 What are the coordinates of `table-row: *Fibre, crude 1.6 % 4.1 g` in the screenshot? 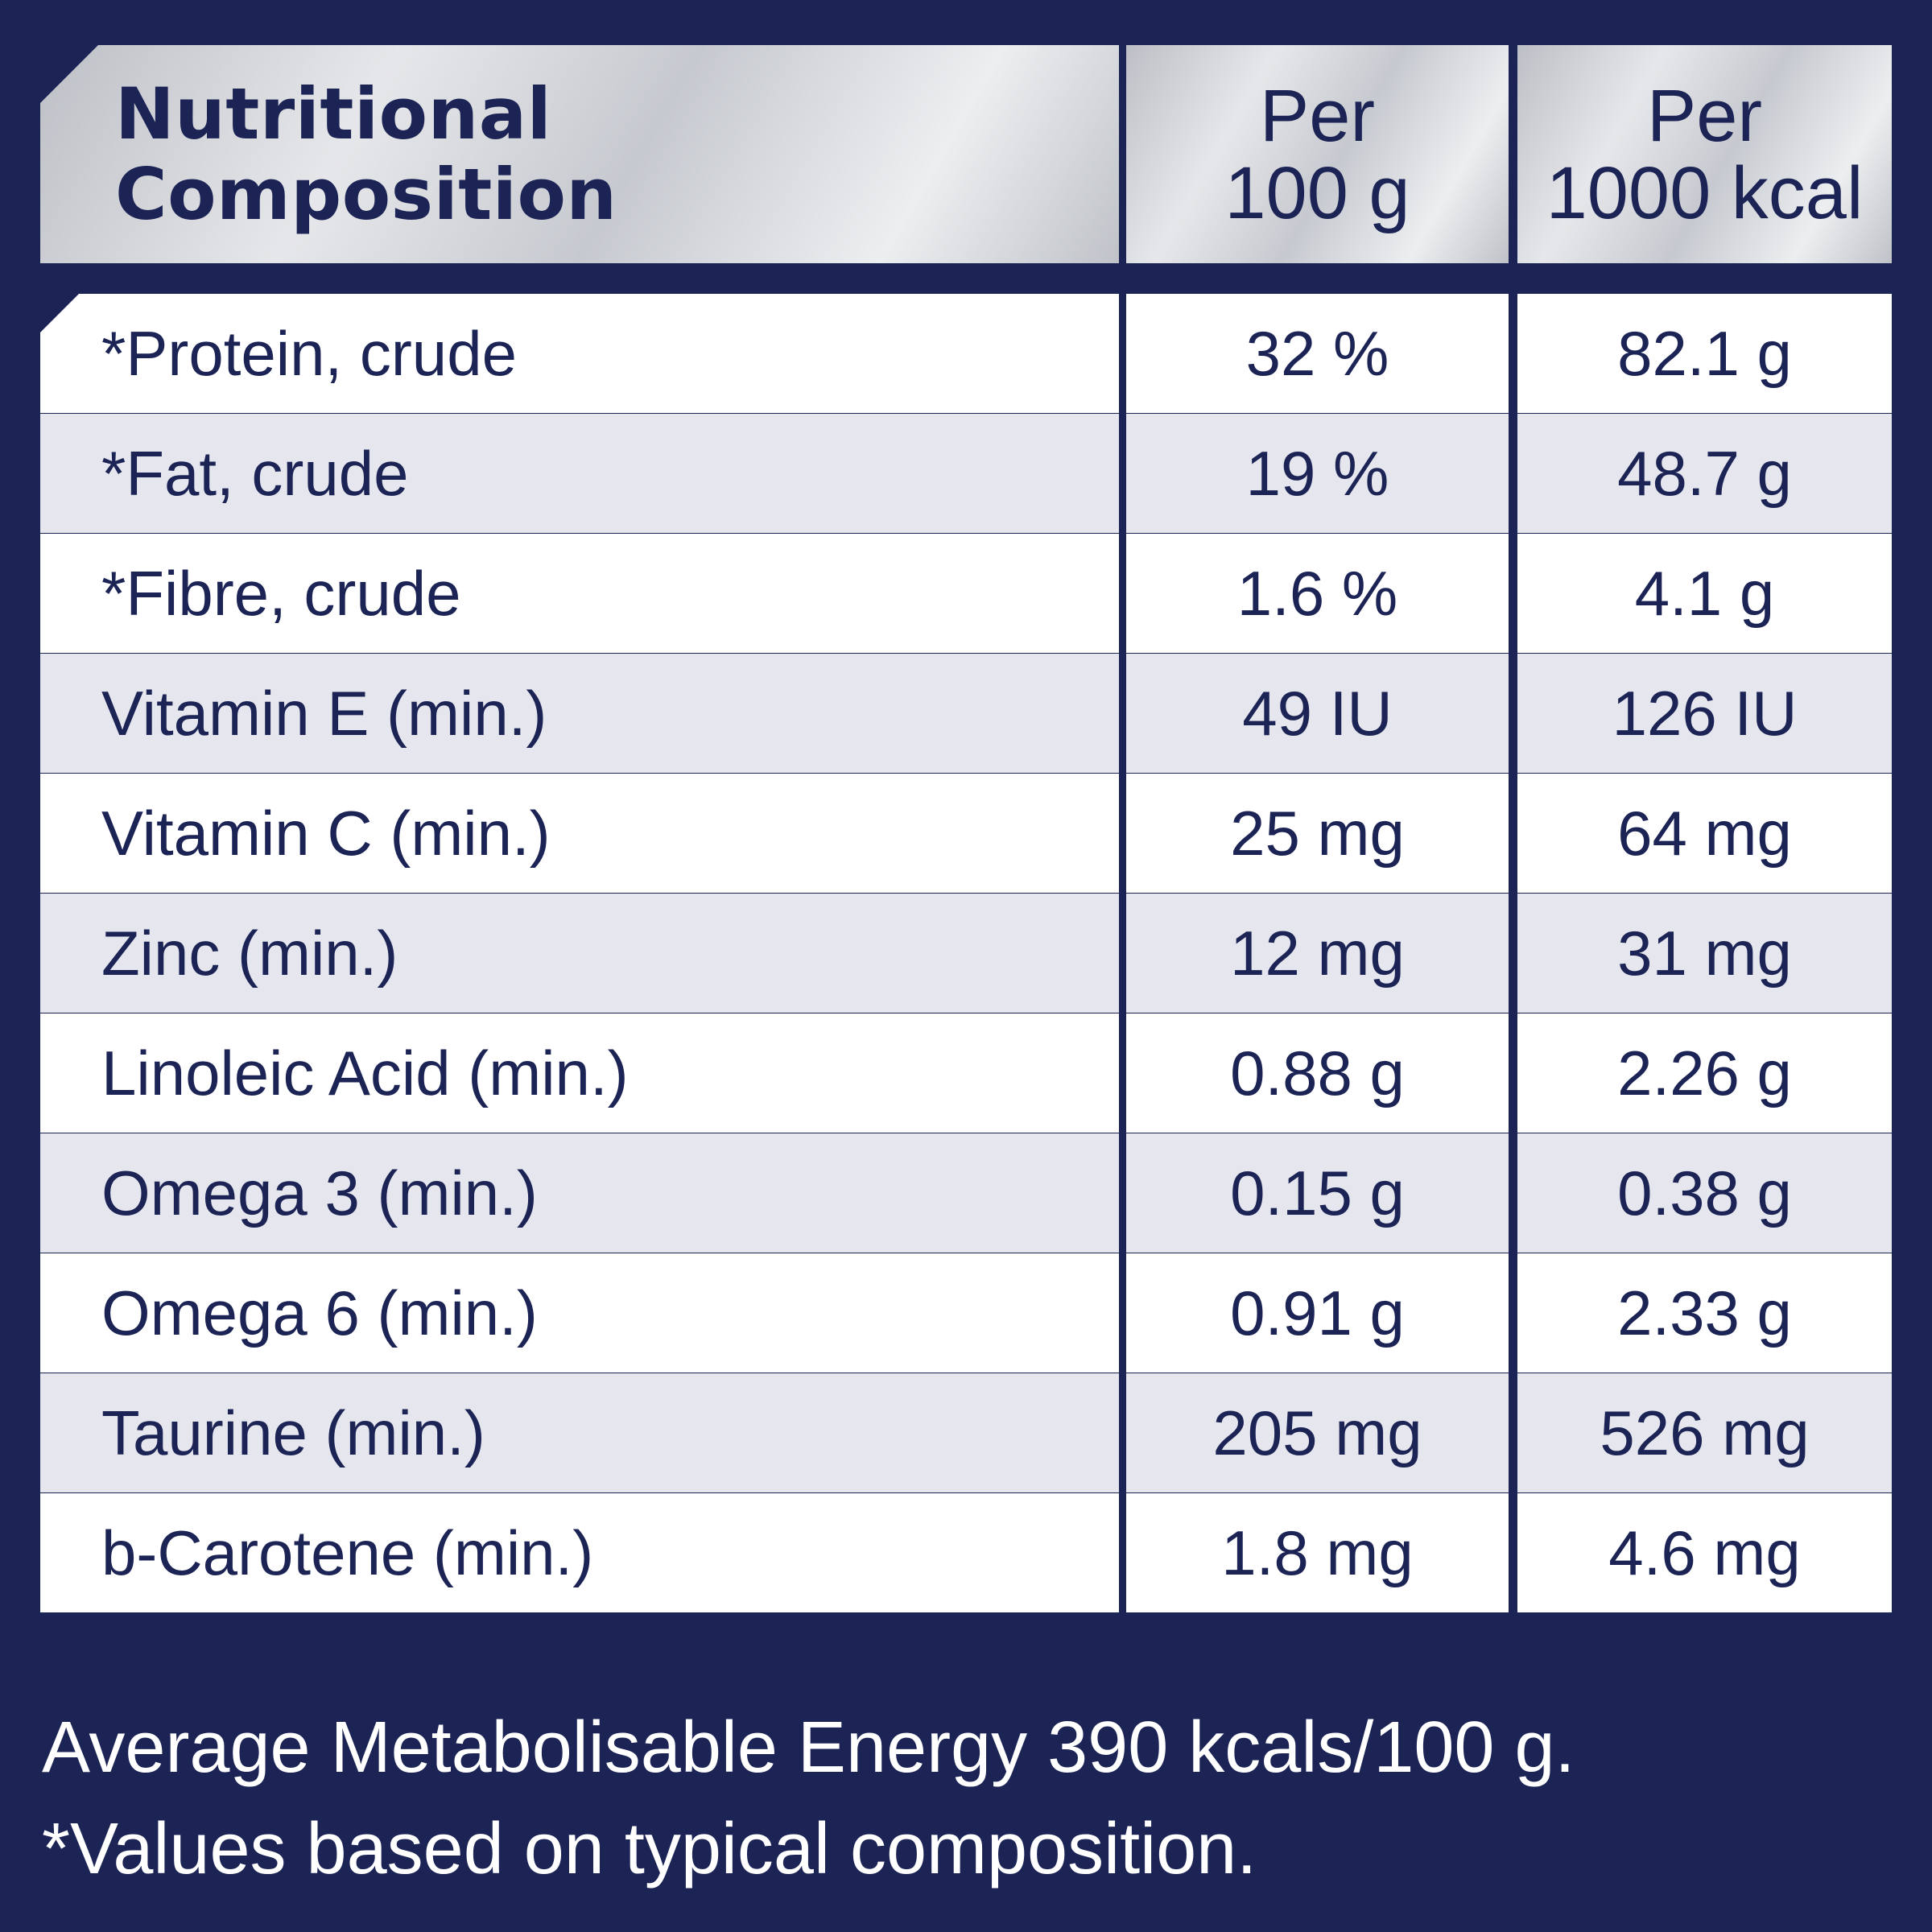 It's located at (966, 593).